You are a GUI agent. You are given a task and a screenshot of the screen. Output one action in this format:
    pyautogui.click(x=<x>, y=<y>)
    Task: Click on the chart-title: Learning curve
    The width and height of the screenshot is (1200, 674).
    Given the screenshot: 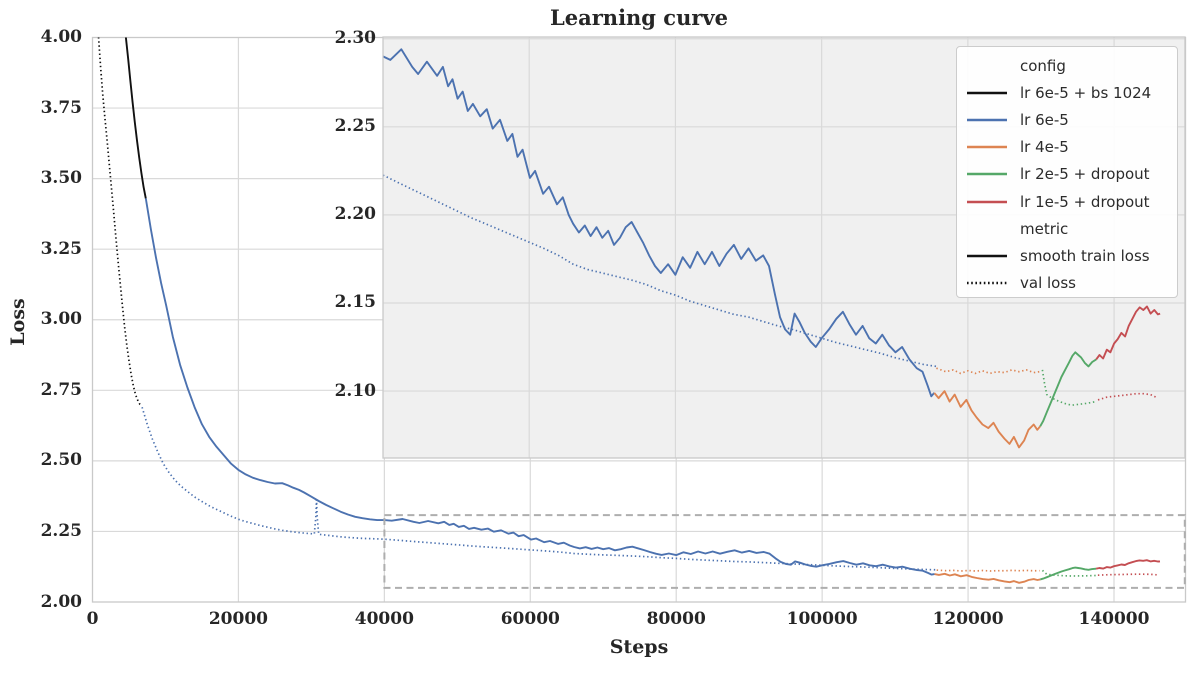 What is the action you would take?
    pyautogui.click(x=639, y=17)
    